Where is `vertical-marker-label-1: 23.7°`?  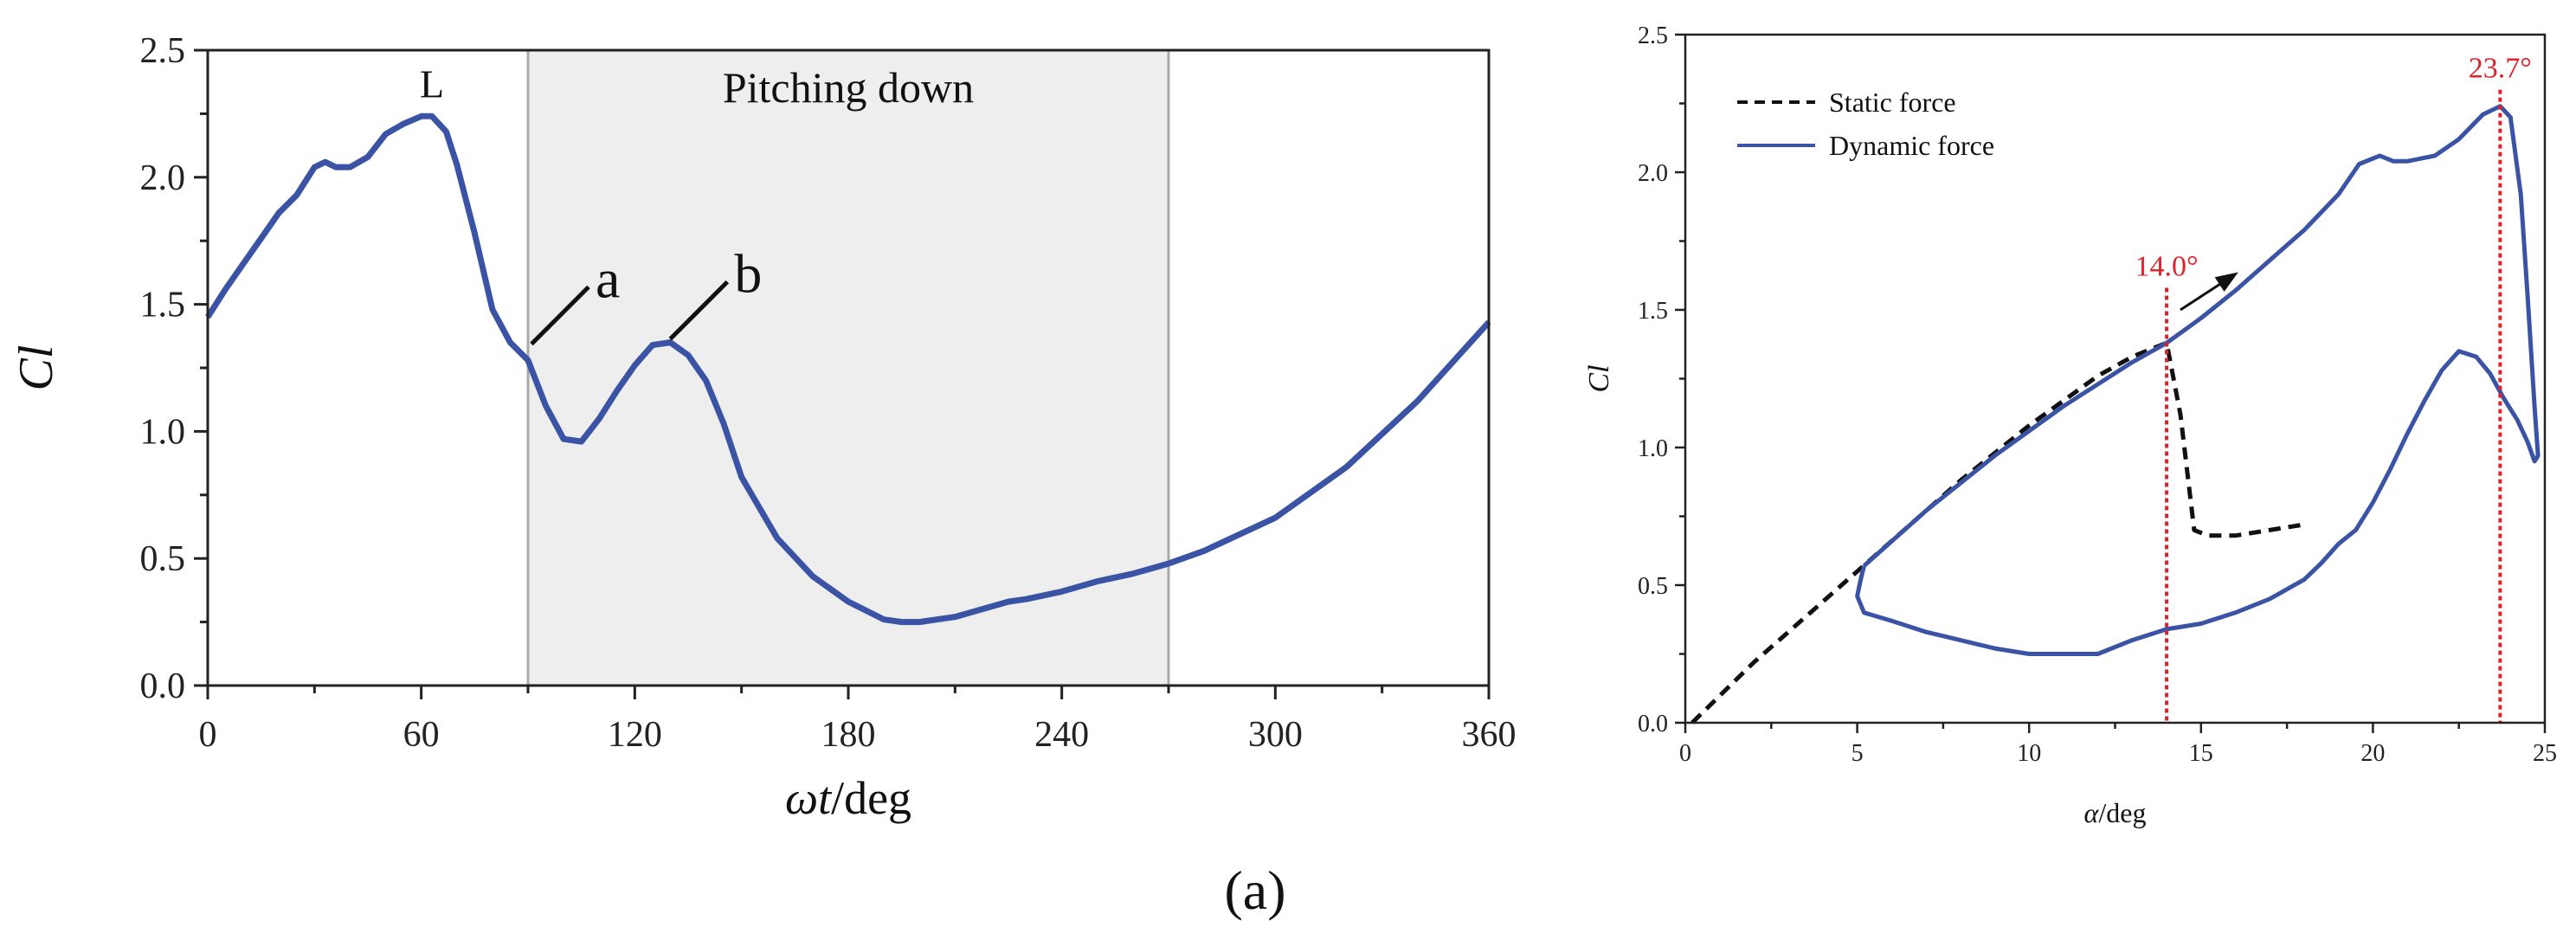
vertical-marker-label-1: 23.7° is located at coordinates (2500, 69).